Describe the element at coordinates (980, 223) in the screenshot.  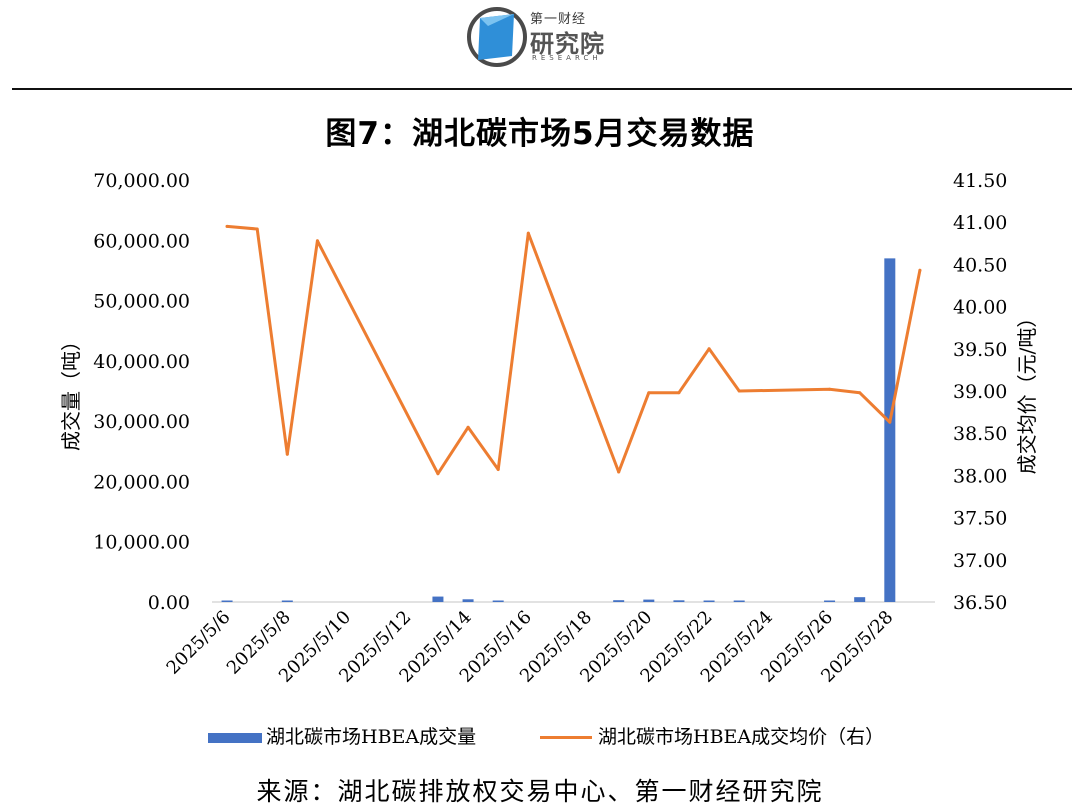
I see `y2-tick-label: 41.00` at that location.